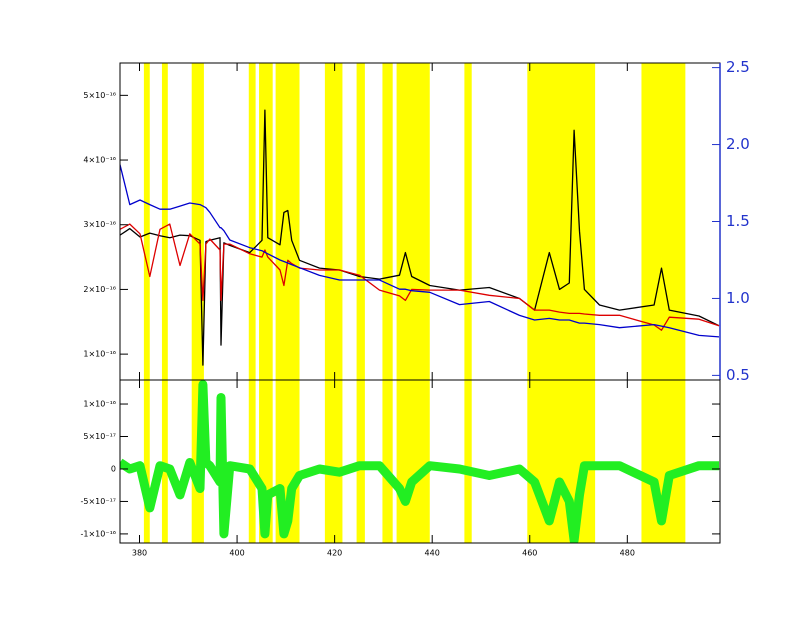 This screenshot has width=800, height=640. What do you see at coordinates (99, 224) in the screenshot?
I see `y-tick-label: 3×10⁻¹⁶` at bounding box center [99, 224].